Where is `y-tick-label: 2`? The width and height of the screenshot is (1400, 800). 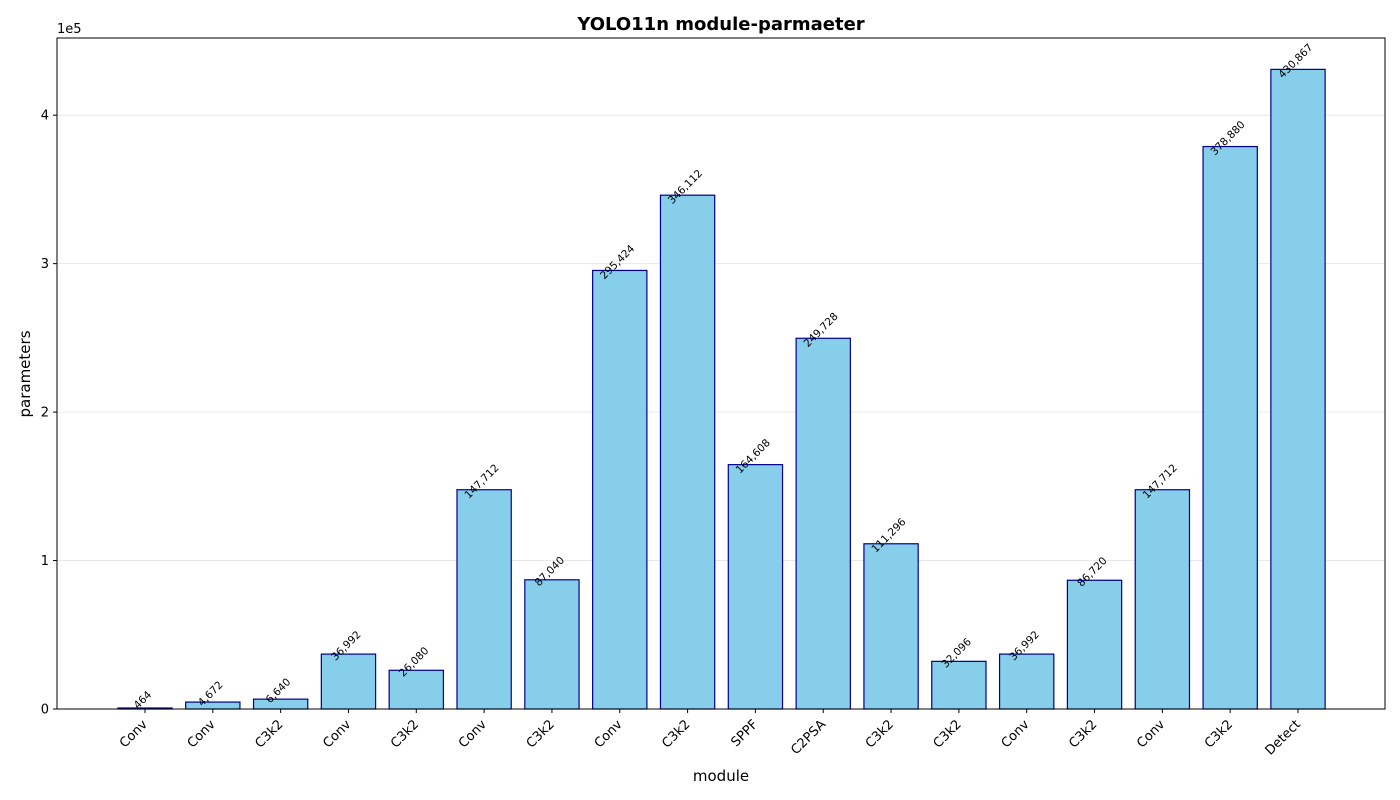
y-tick-label: 2 is located at coordinates (45, 413).